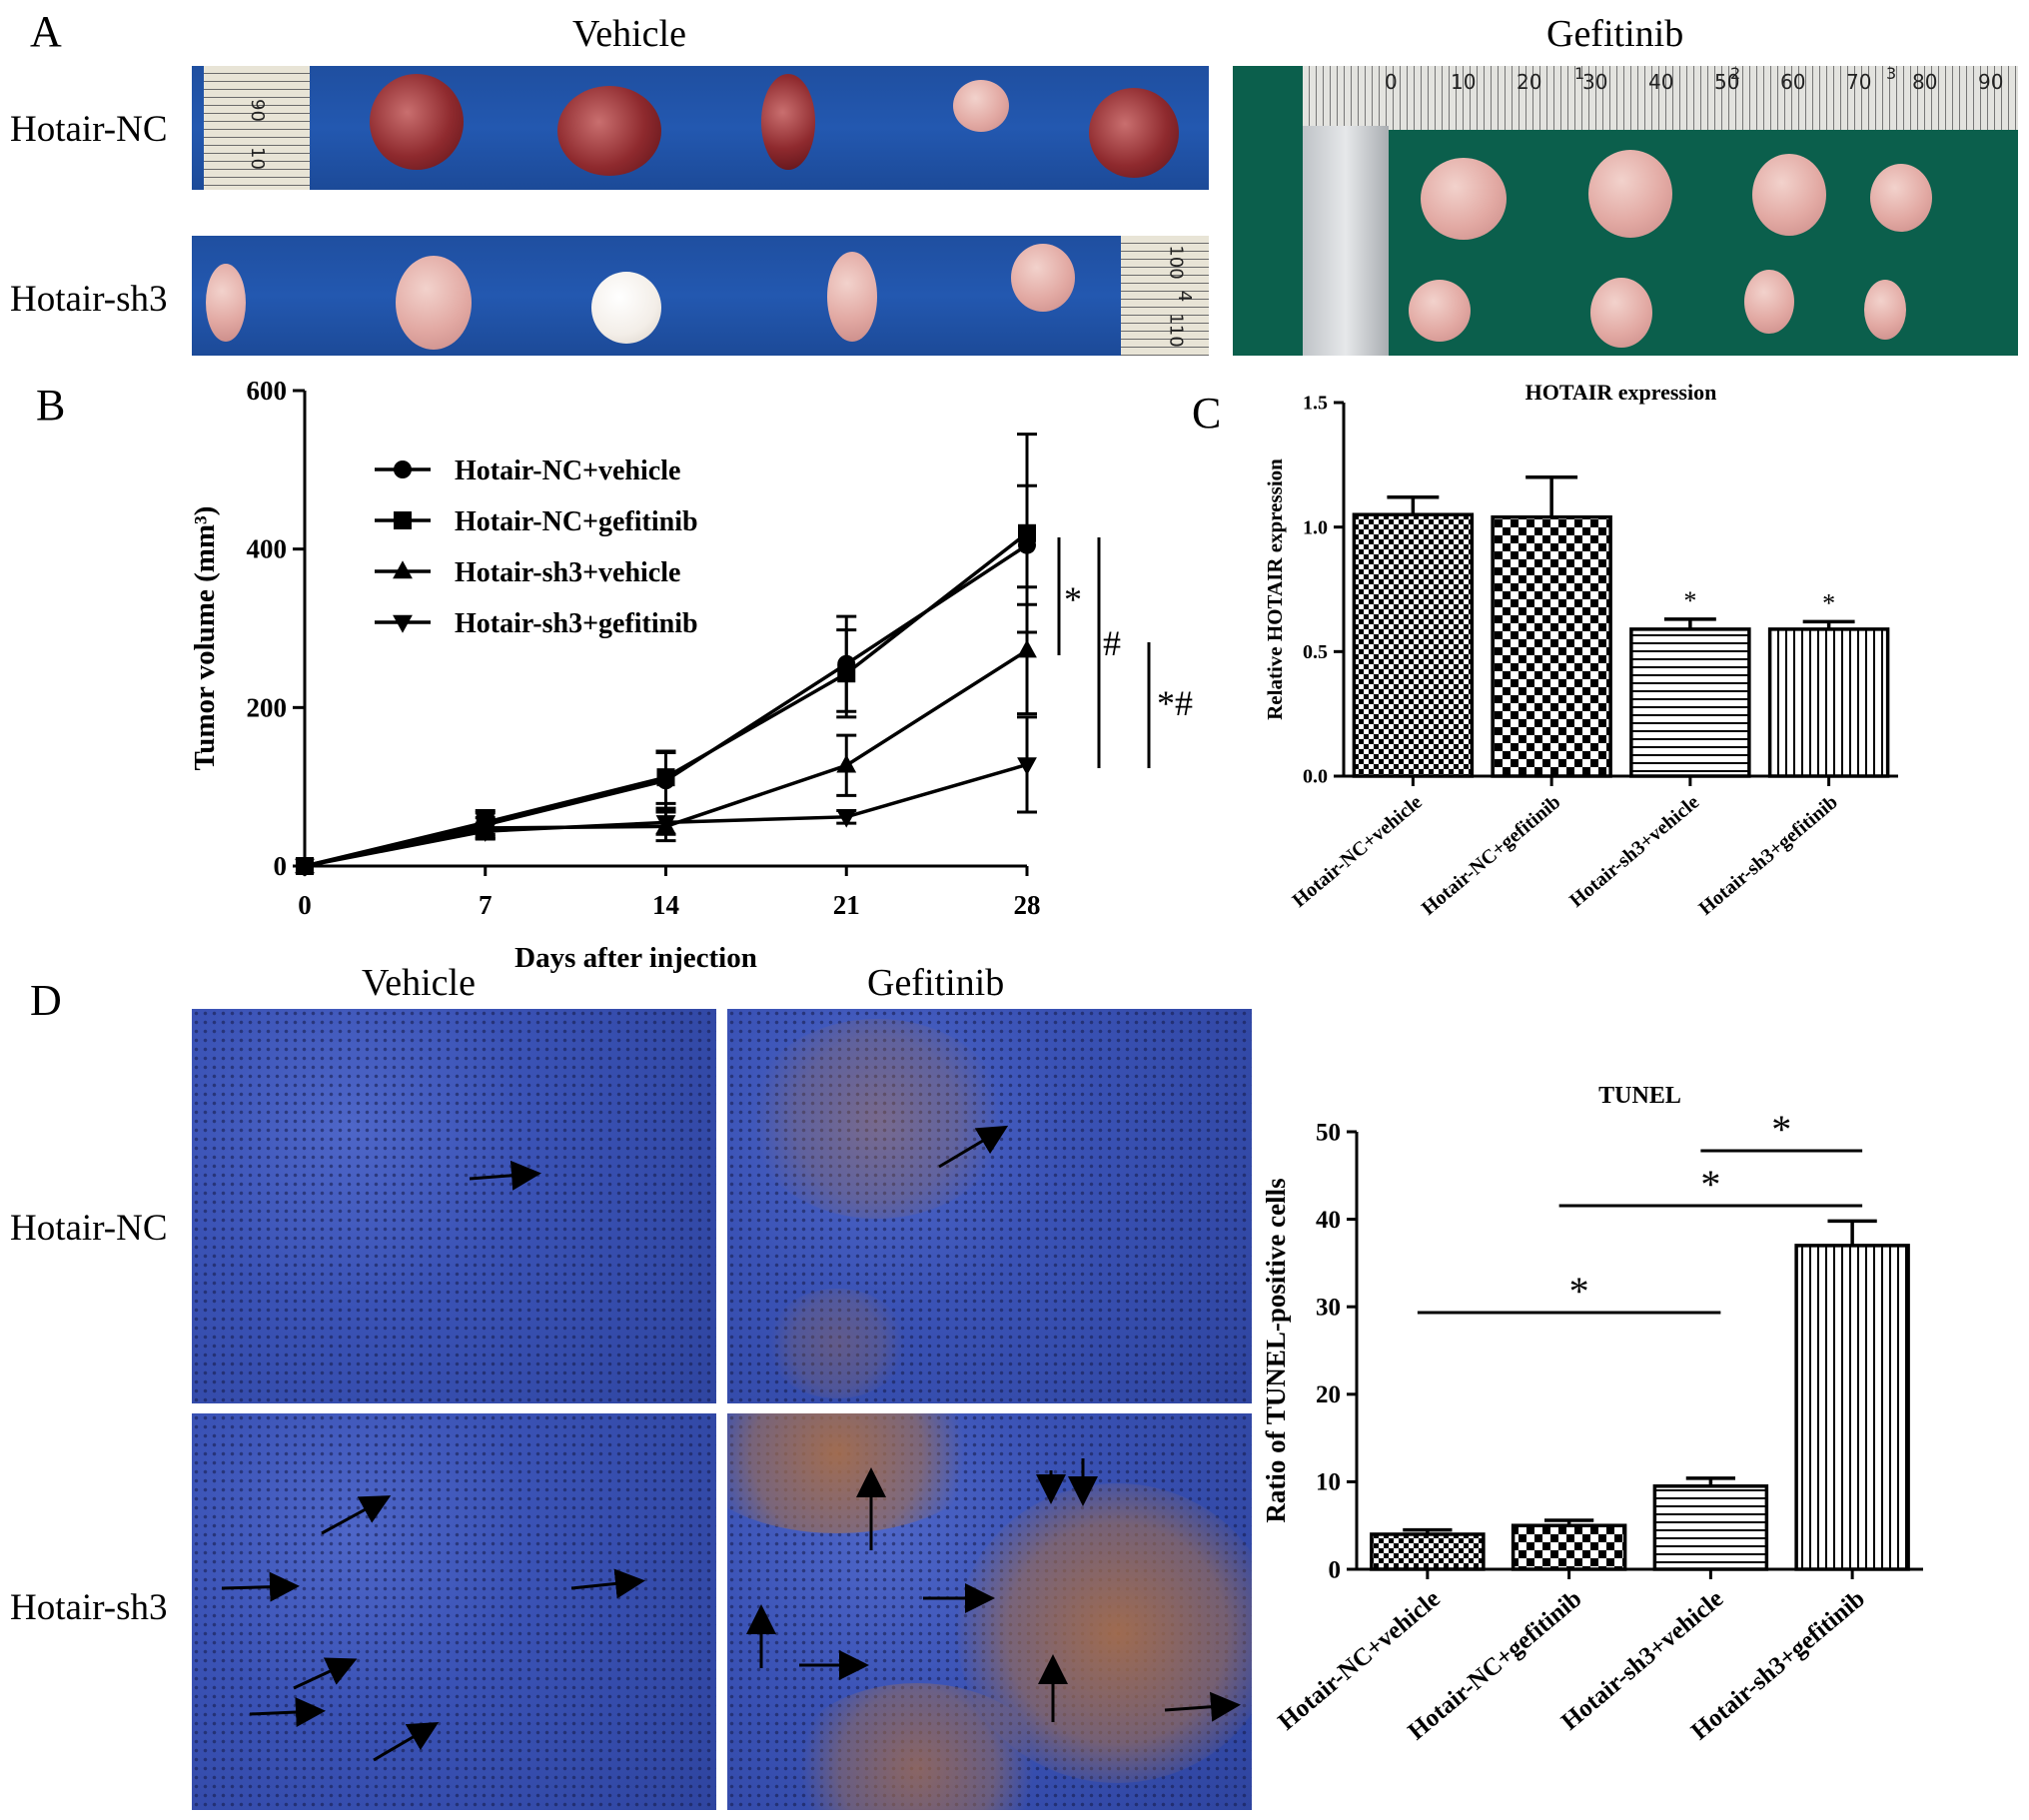  What do you see at coordinates (1793, 82) in the screenshot?
I see `ruler-number: 60` at bounding box center [1793, 82].